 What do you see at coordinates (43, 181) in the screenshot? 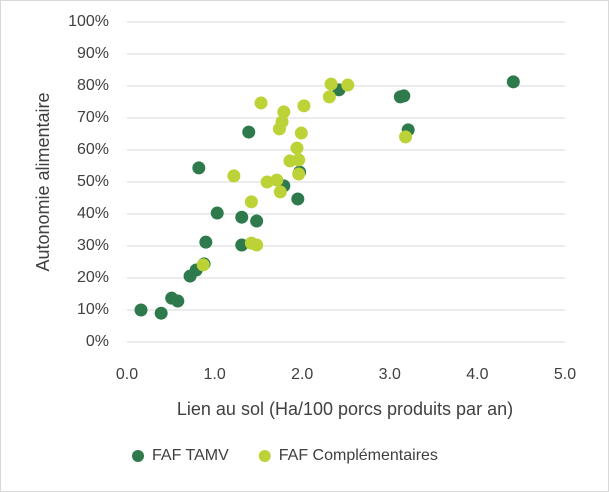
I see `y-axis-title: Autonomie alimentaire` at bounding box center [43, 181].